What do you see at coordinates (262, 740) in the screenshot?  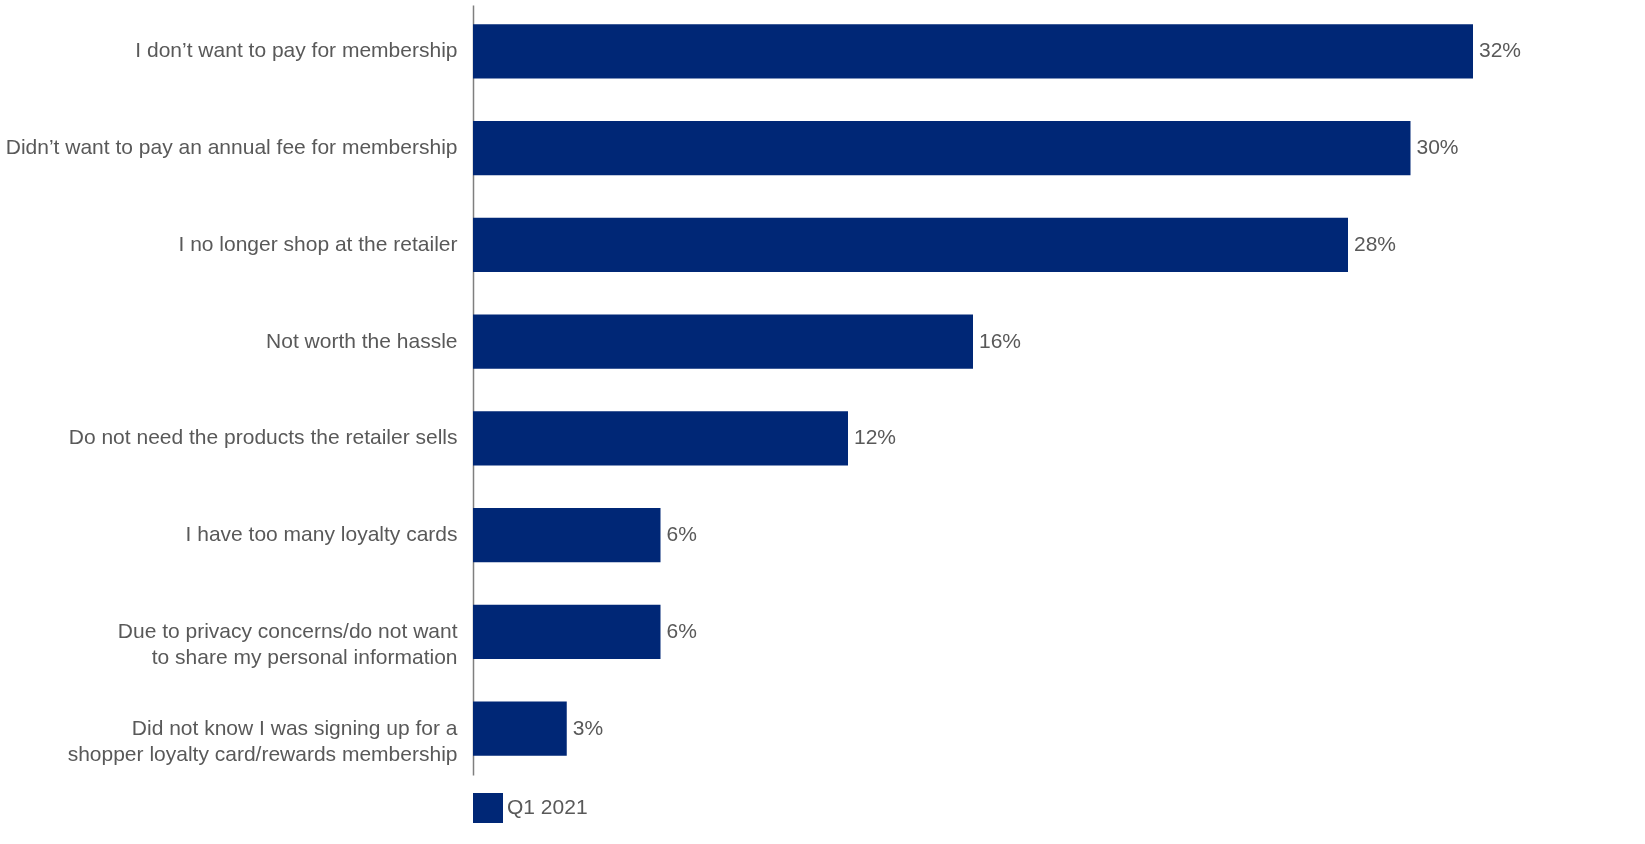 I see `y-tick-label: Did not know I was signing up for a shopper loyalty card/rewards membership` at bounding box center [262, 740].